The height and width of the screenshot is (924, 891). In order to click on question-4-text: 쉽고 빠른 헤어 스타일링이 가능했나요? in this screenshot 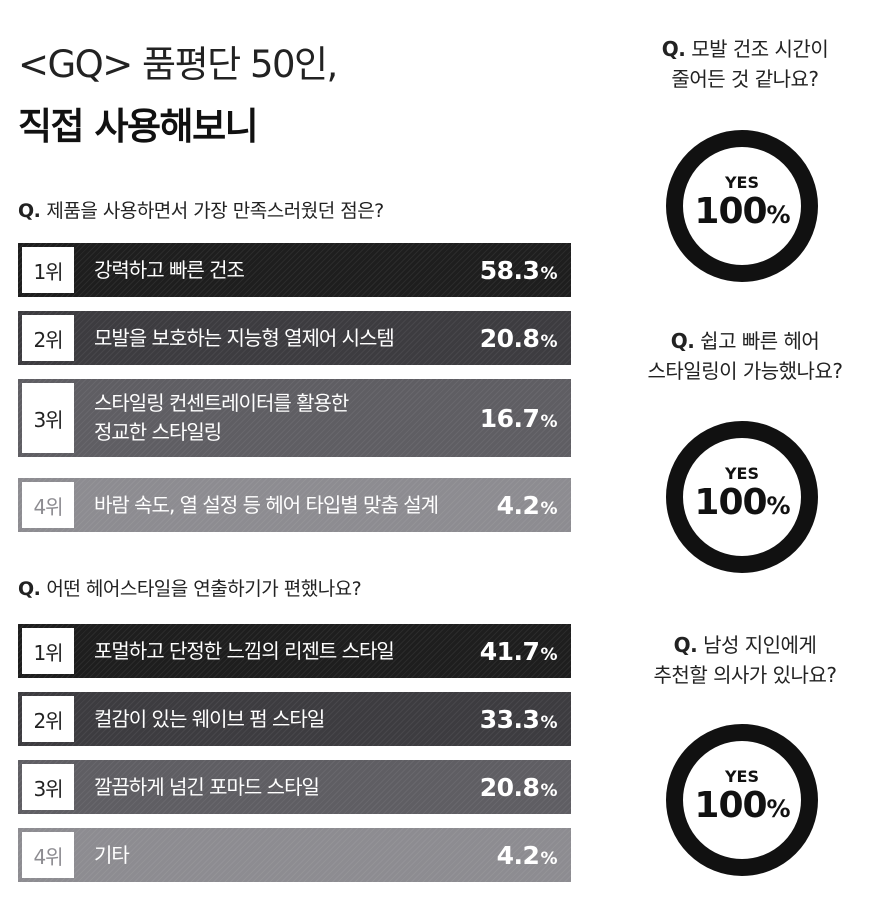, I will do `click(745, 356)`.